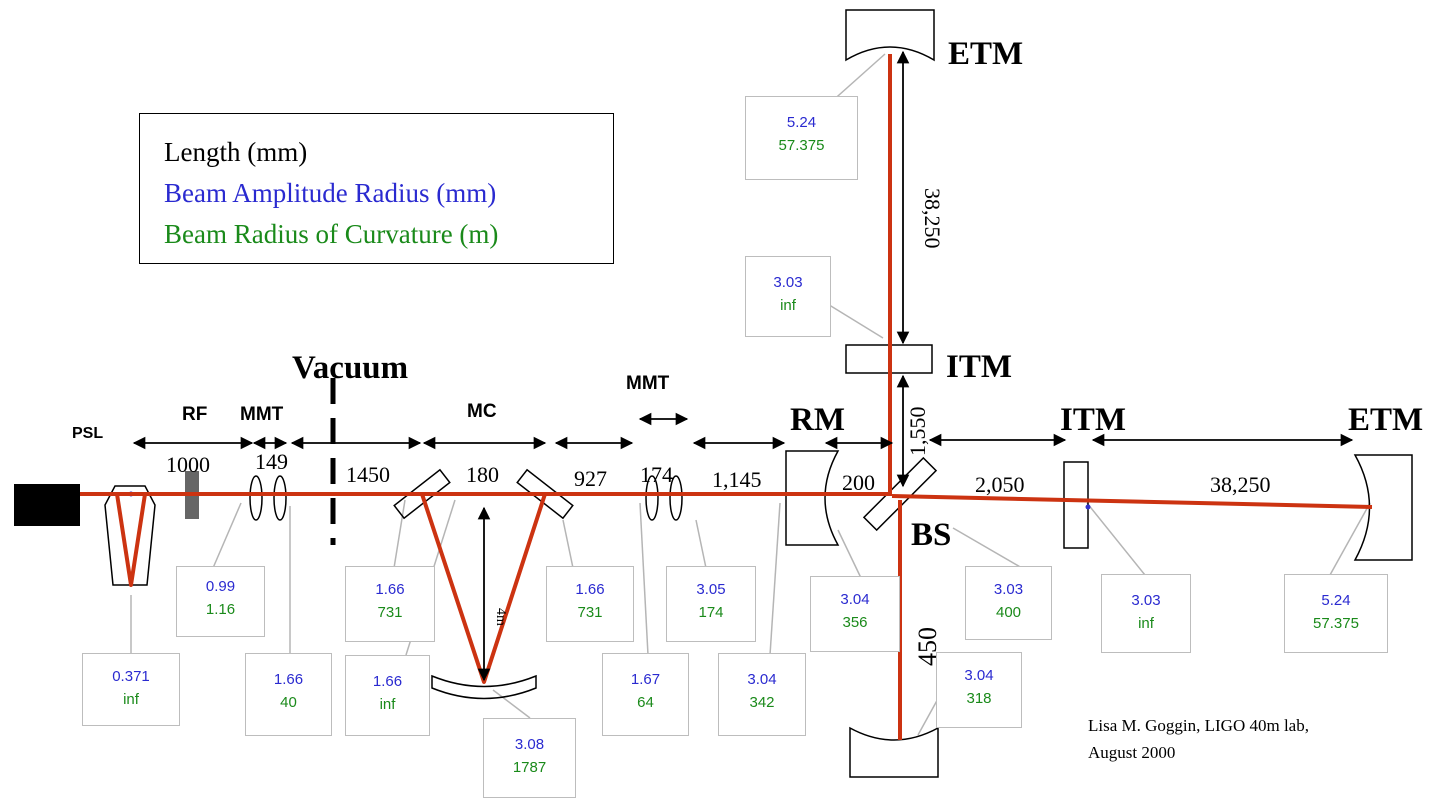 Image resolution: width=1450 pixels, height=800 pixels. Describe the element at coordinates (645, 694) in the screenshot. I see `beam-param-box: 1.67 64` at that location.